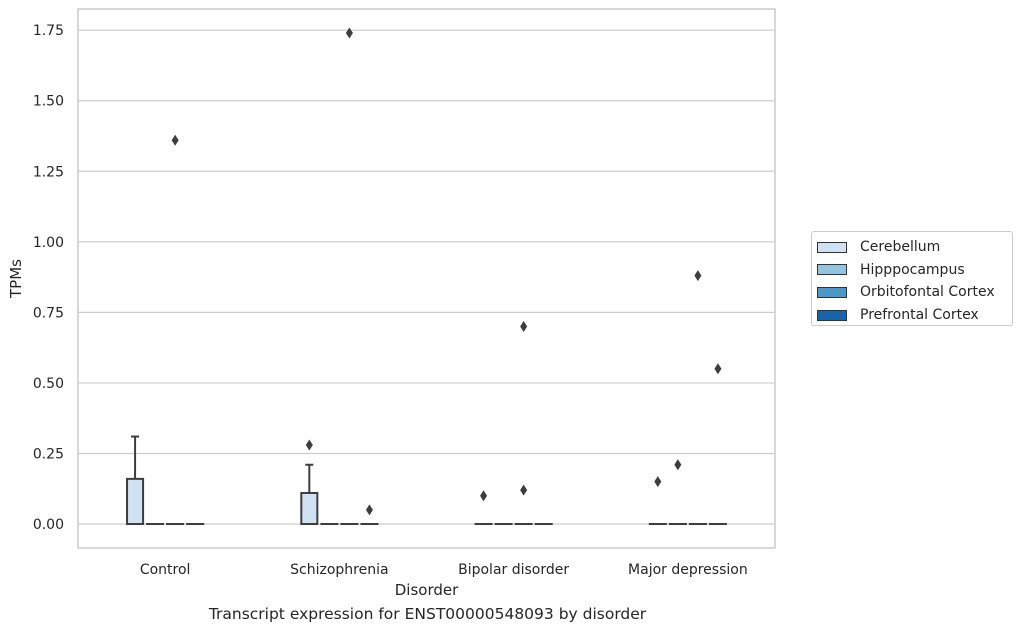 This screenshot has height=634, width=1023. Describe the element at coordinates (48, 525) in the screenshot. I see `y-tick-label: 0.00` at that location.